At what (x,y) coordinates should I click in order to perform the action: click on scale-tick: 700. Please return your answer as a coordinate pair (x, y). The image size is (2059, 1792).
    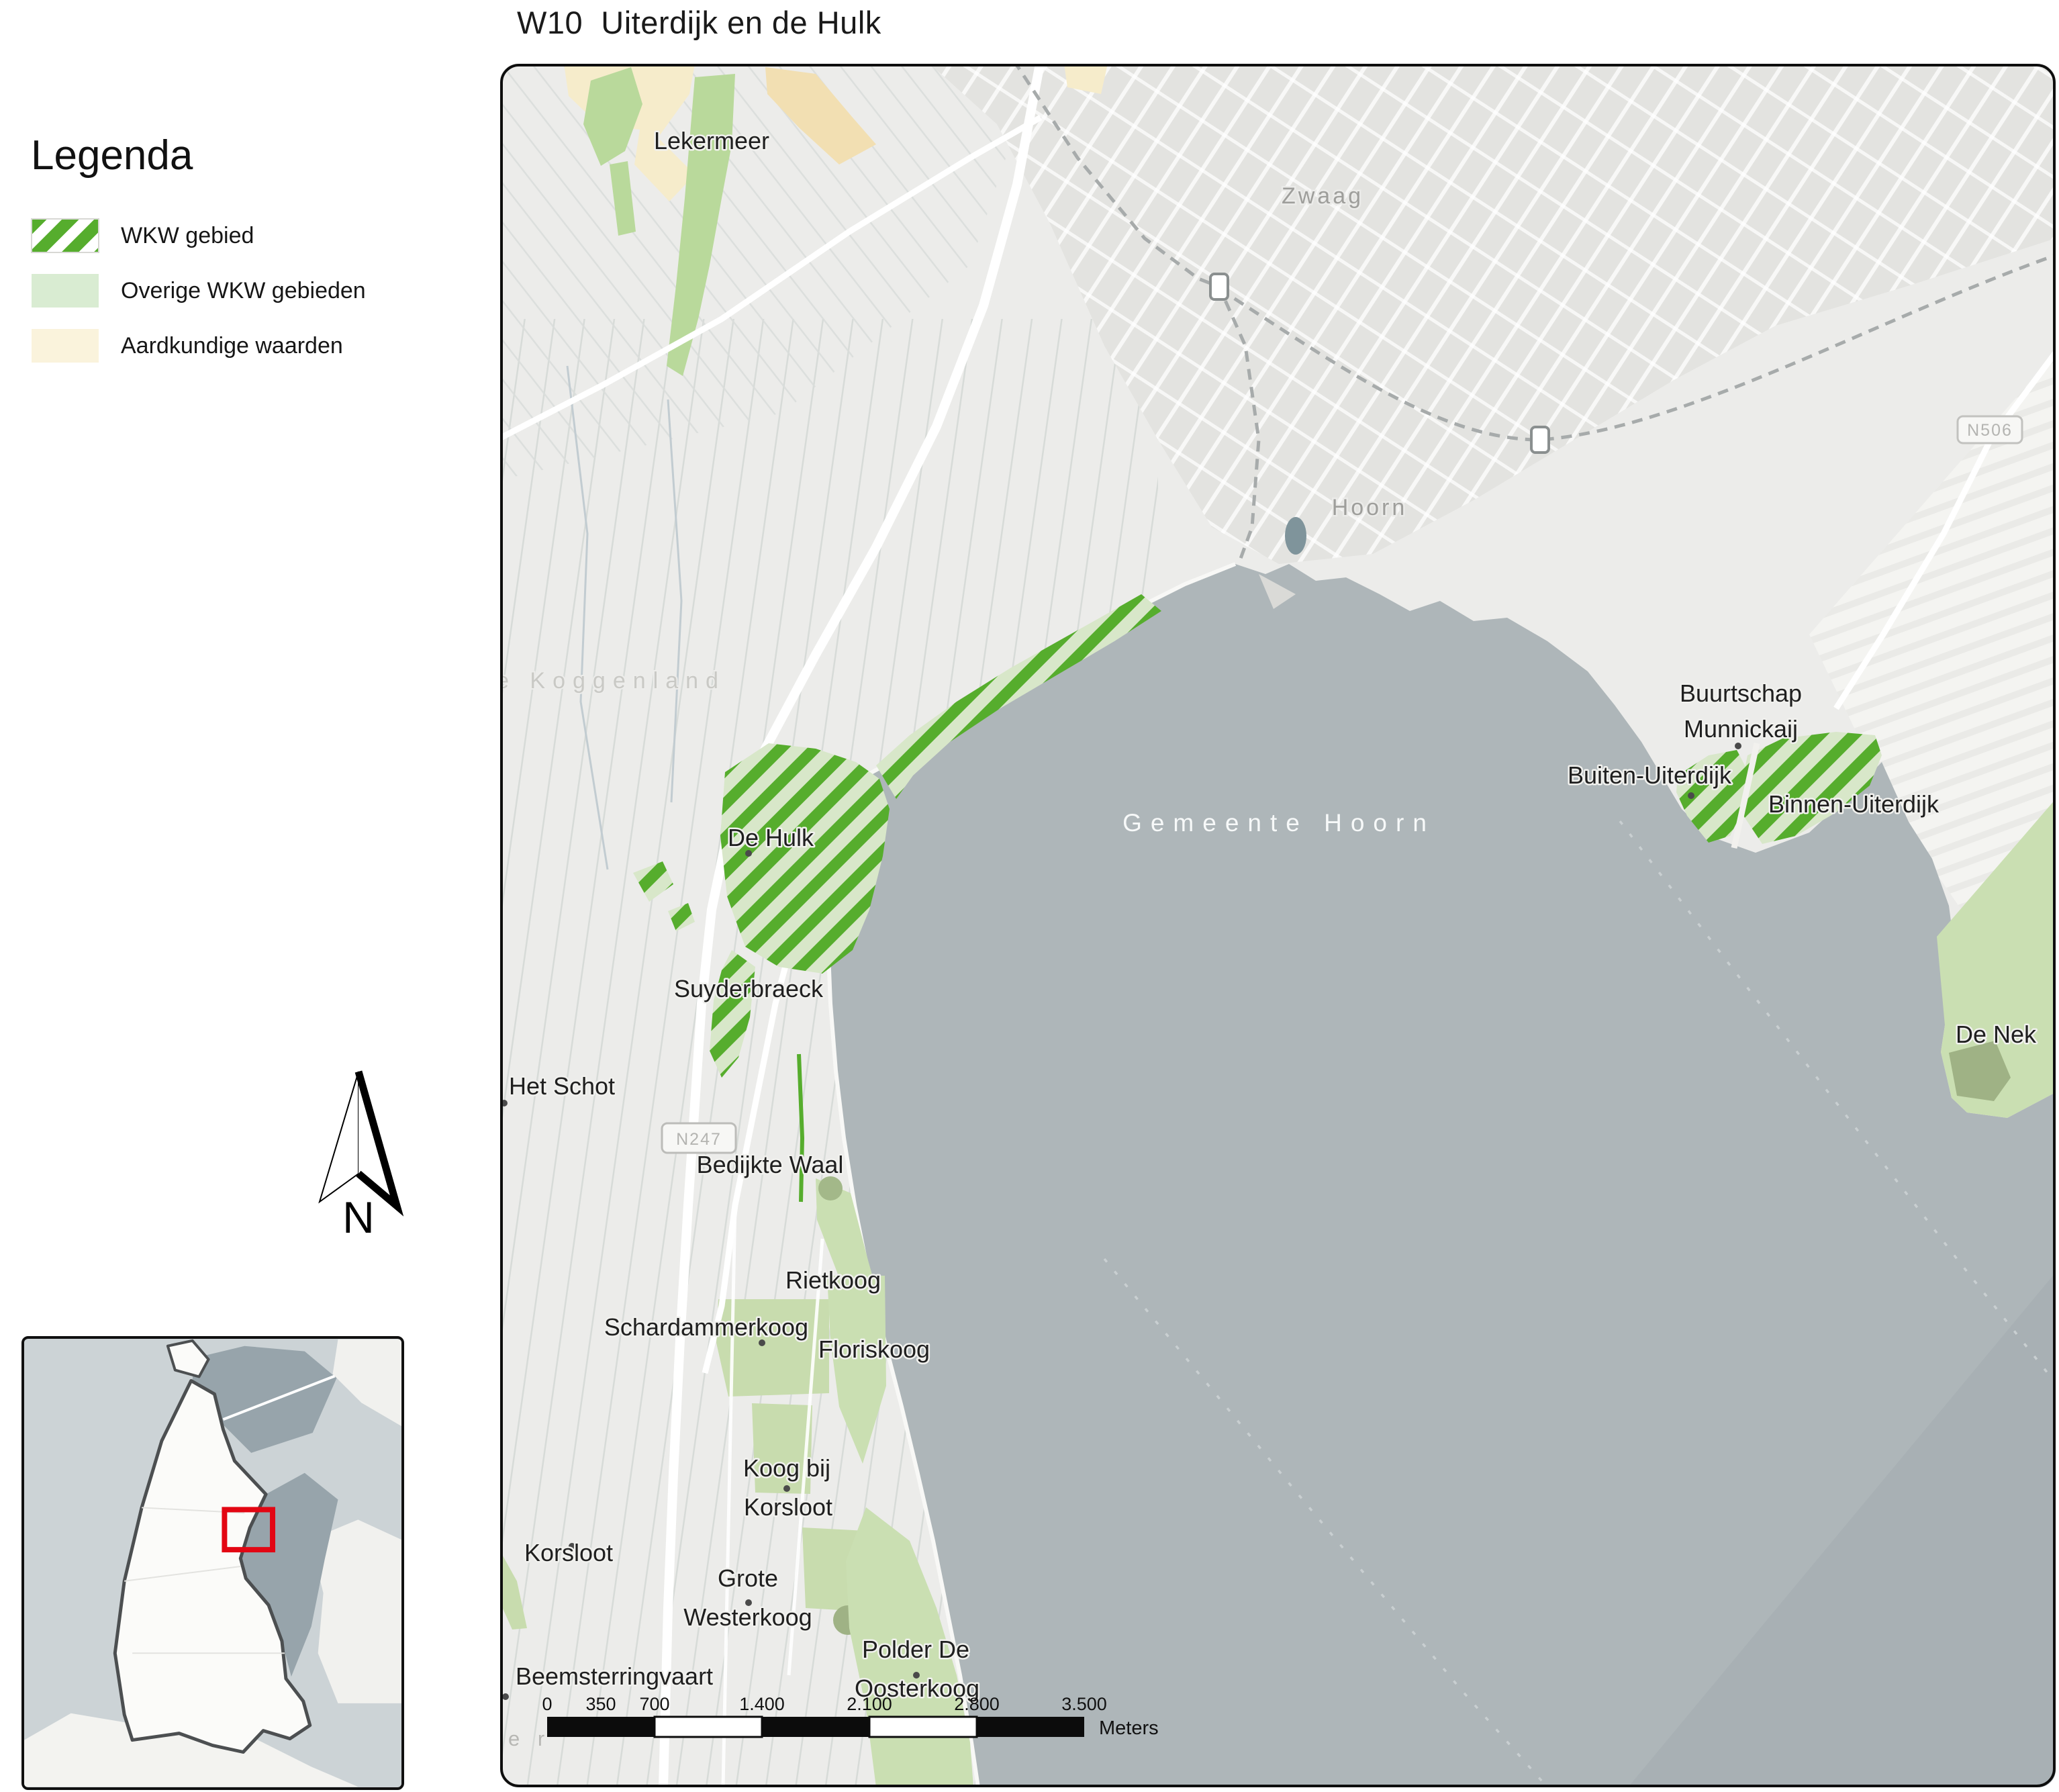
    Looking at the image, I should click on (654, 1704).